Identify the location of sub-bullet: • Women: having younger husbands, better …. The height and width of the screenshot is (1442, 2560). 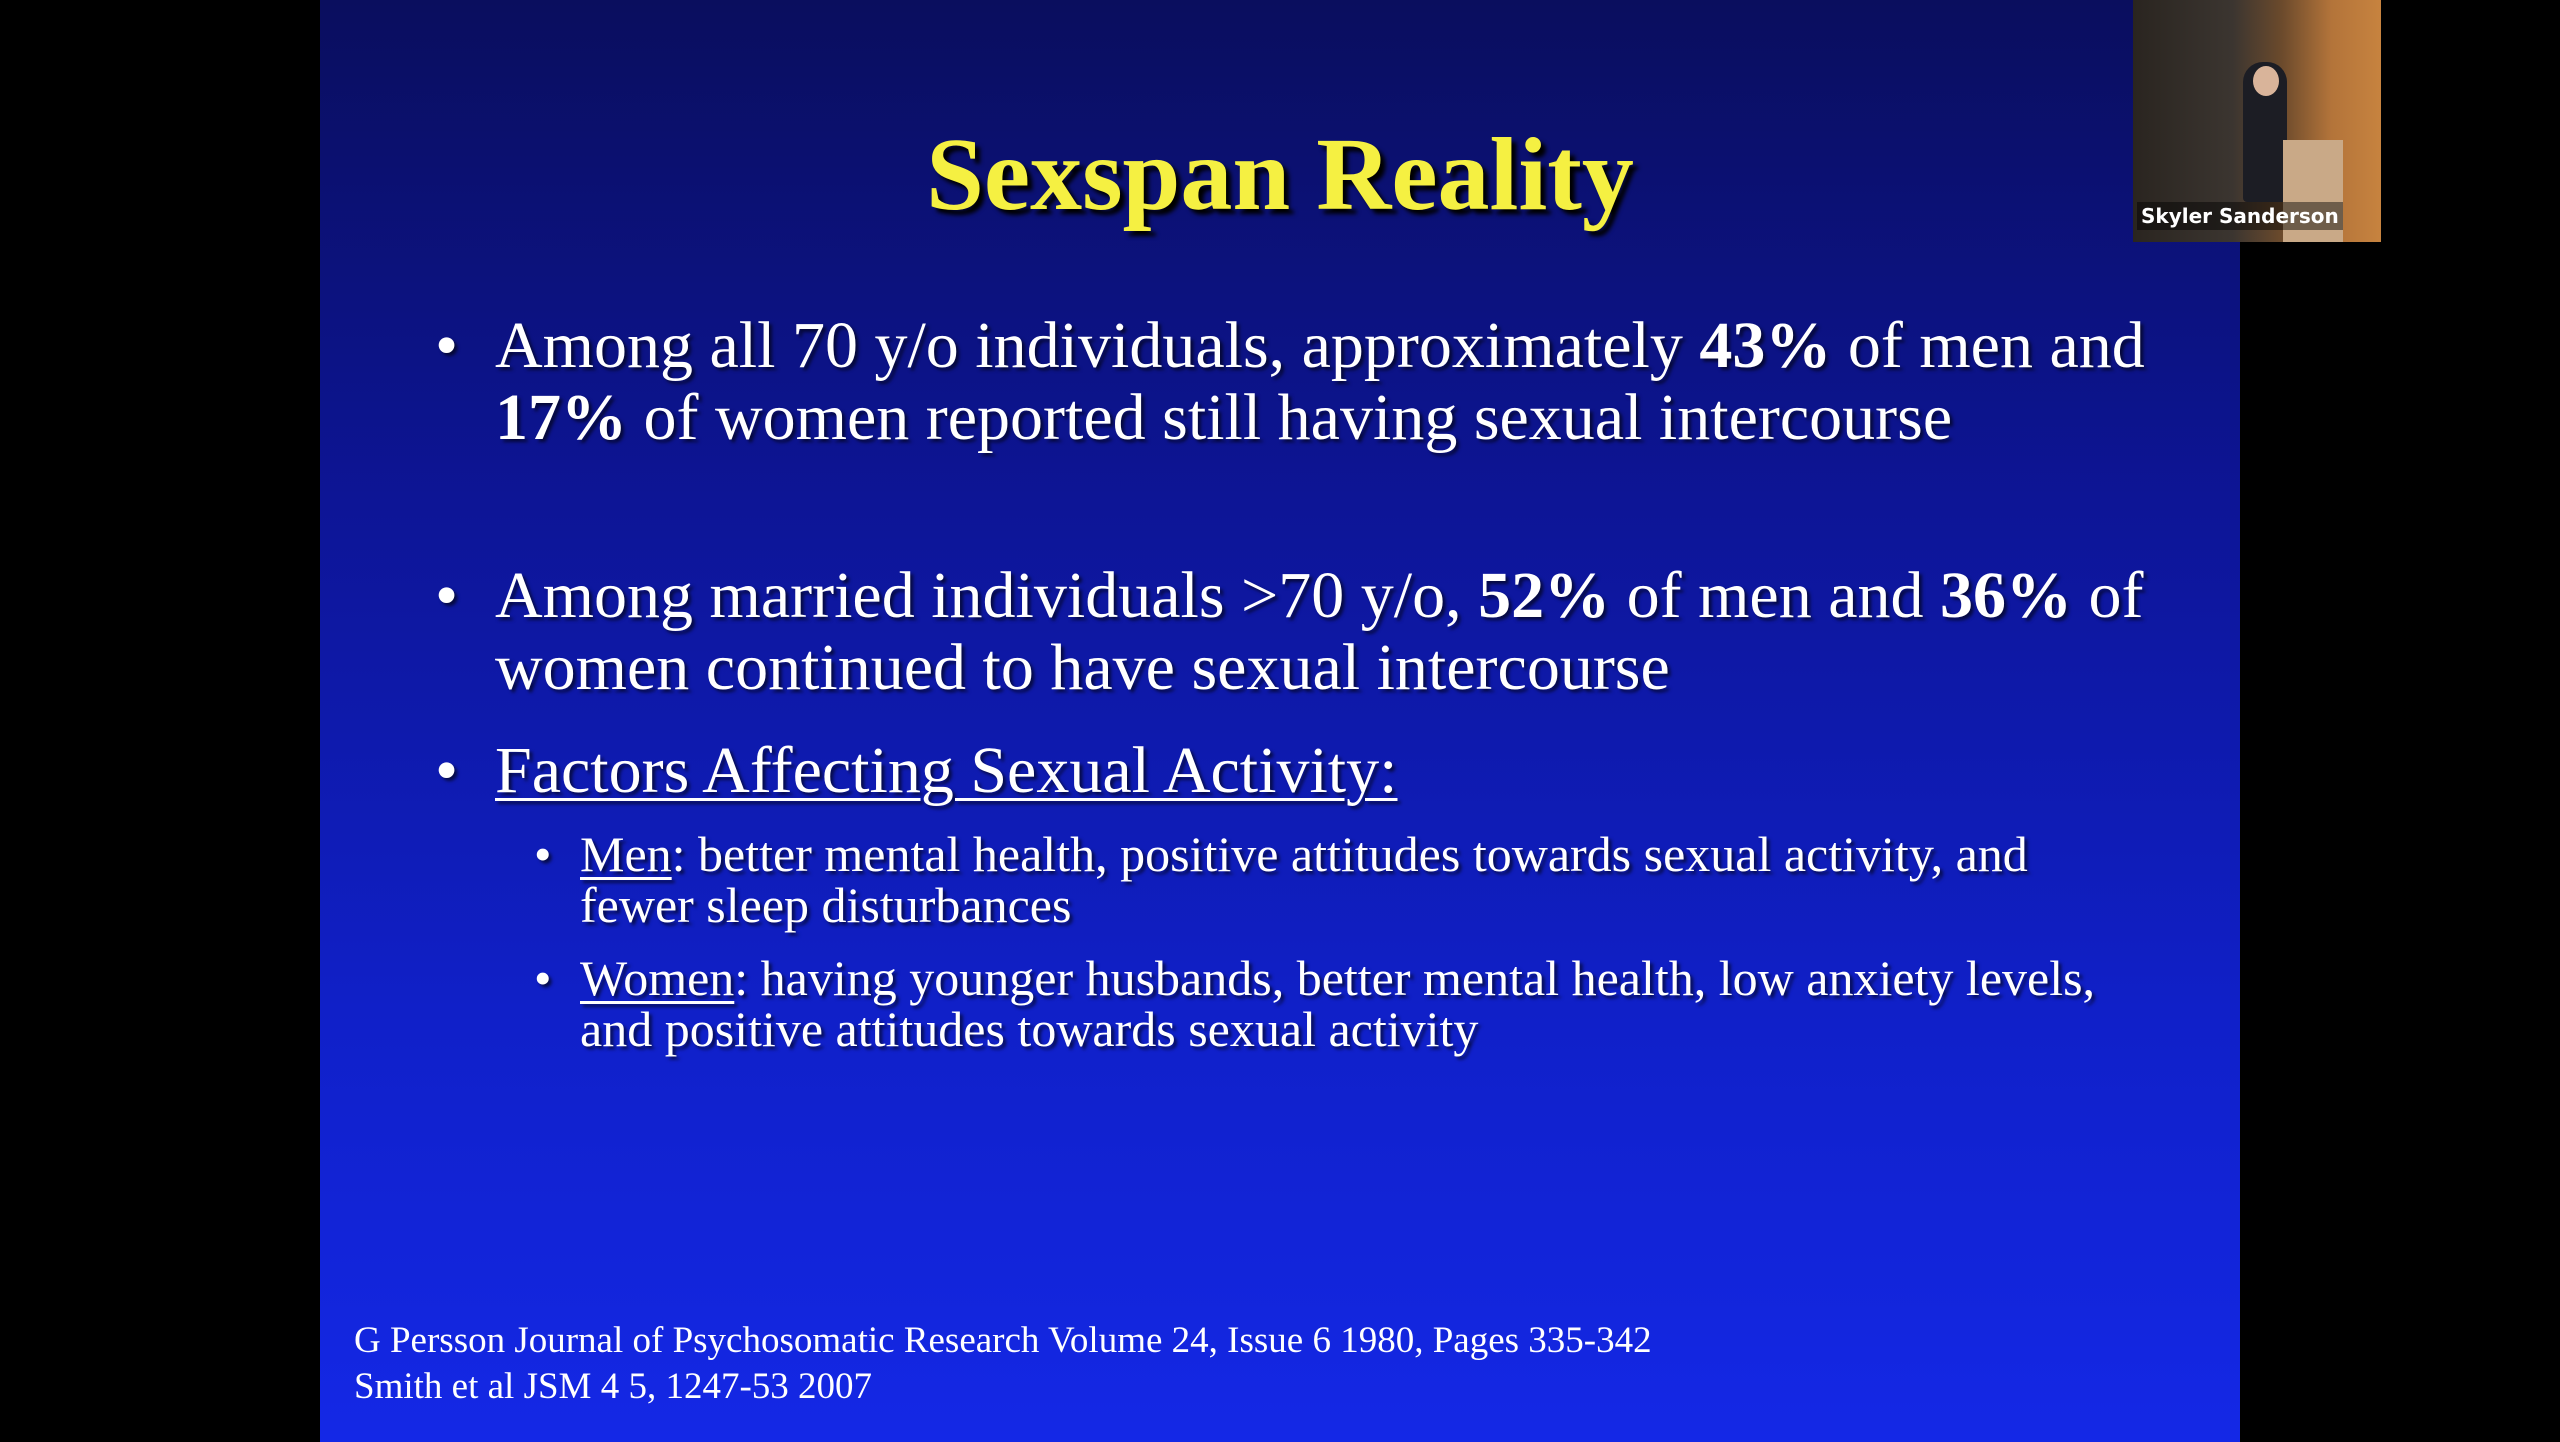
(1337, 1003).